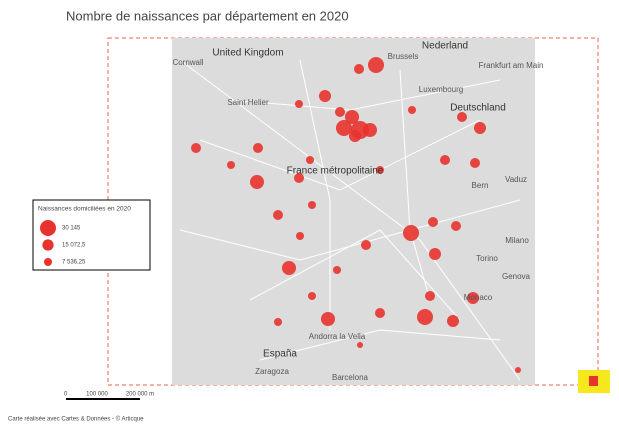 The height and width of the screenshot is (425, 619). What do you see at coordinates (97, 395) in the screenshot?
I see `scale-label: 100 000` at bounding box center [97, 395].